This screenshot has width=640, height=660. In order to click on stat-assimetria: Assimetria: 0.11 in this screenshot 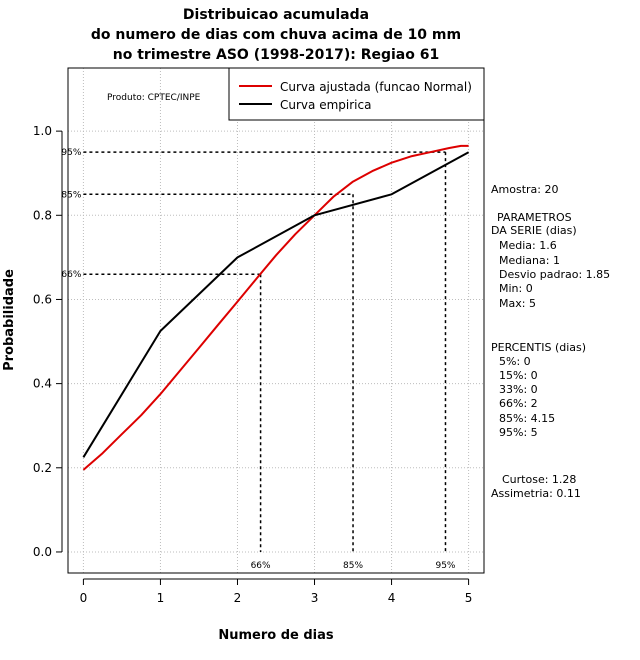, I will do `click(536, 493)`.